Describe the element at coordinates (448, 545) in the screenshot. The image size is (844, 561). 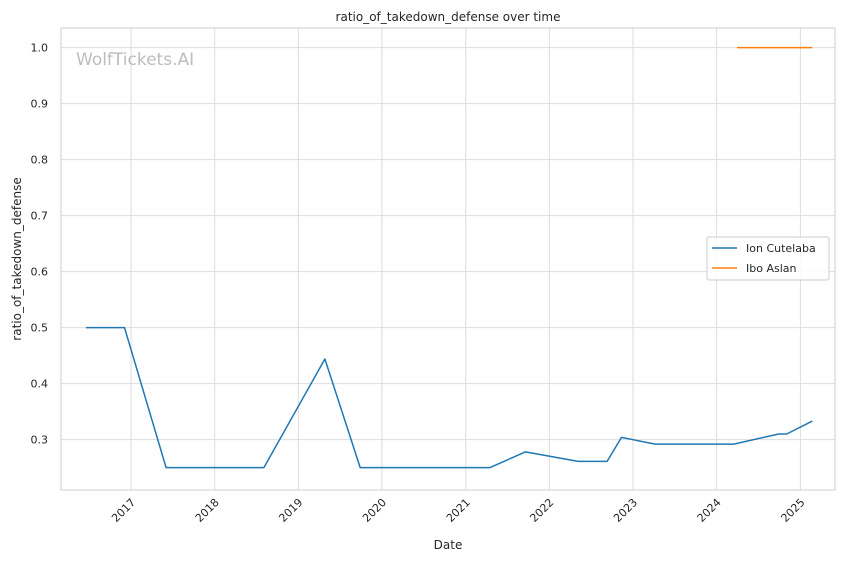
I see `x-axis-title: Date` at that location.